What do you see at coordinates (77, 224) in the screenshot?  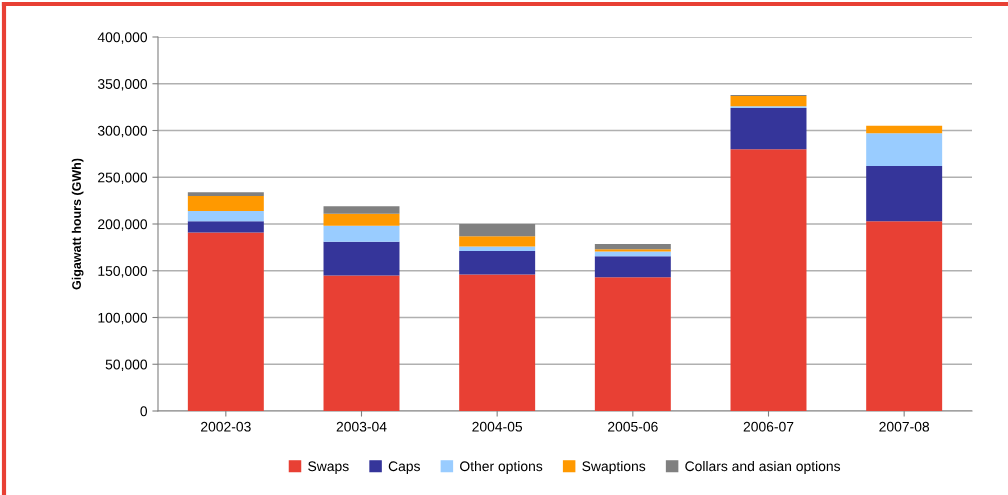 I see `y-axis-title: Gigawatt hours (GWh)` at bounding box center [77, 224].